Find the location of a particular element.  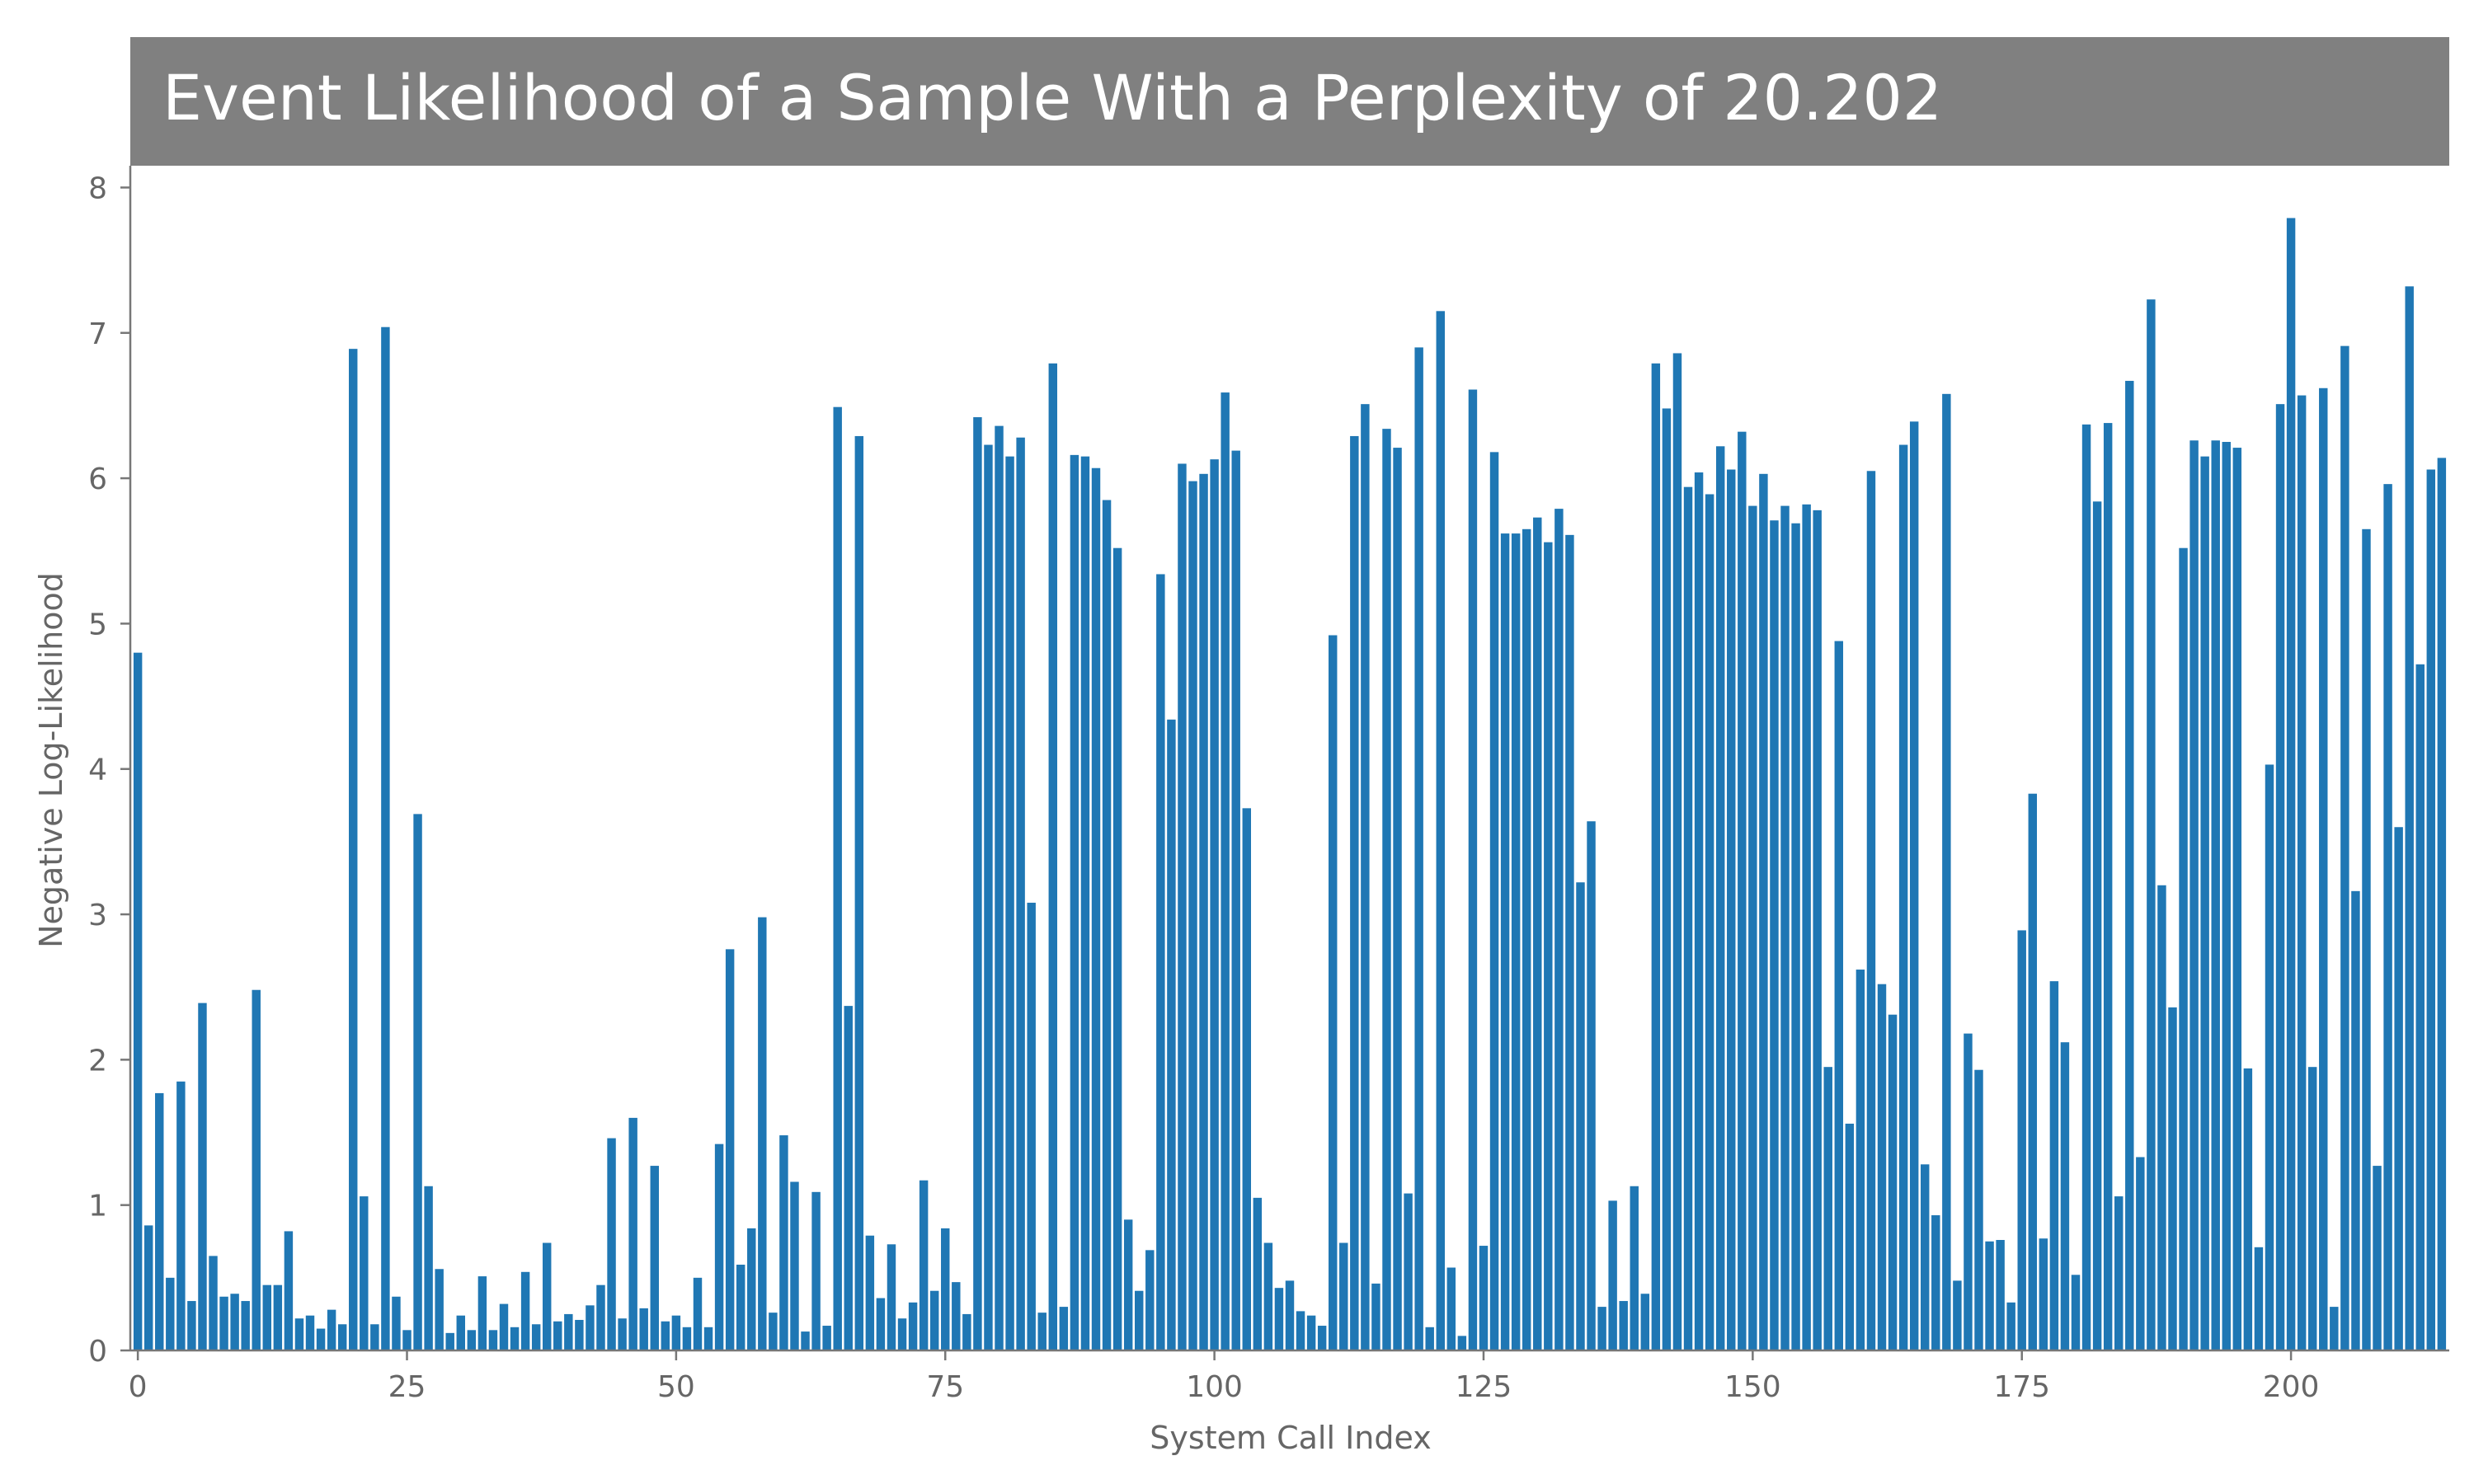

x-tick-label: 150 is located at coordinates (1752, 1387).